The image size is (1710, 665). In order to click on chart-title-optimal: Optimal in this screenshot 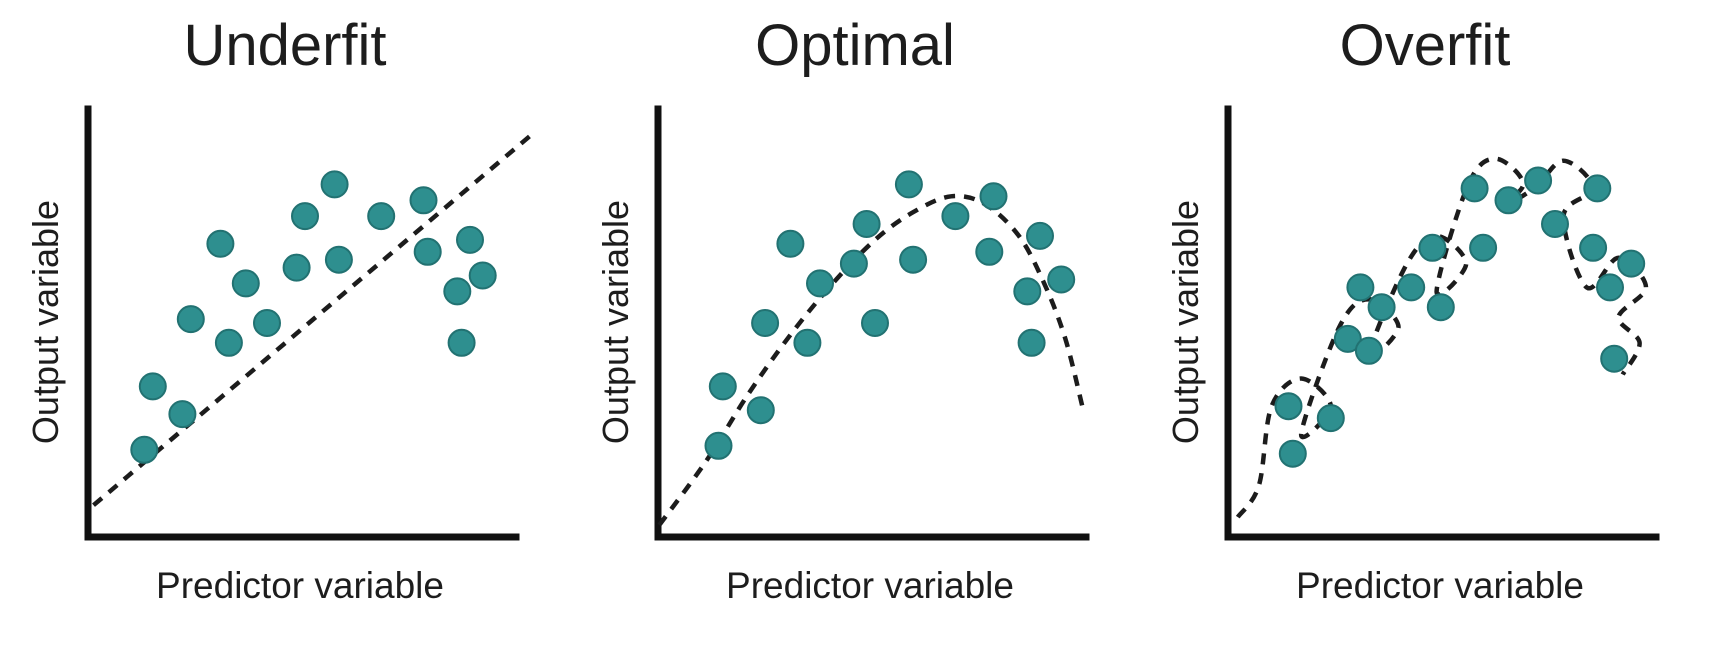, I will do `click(855, 45)`.